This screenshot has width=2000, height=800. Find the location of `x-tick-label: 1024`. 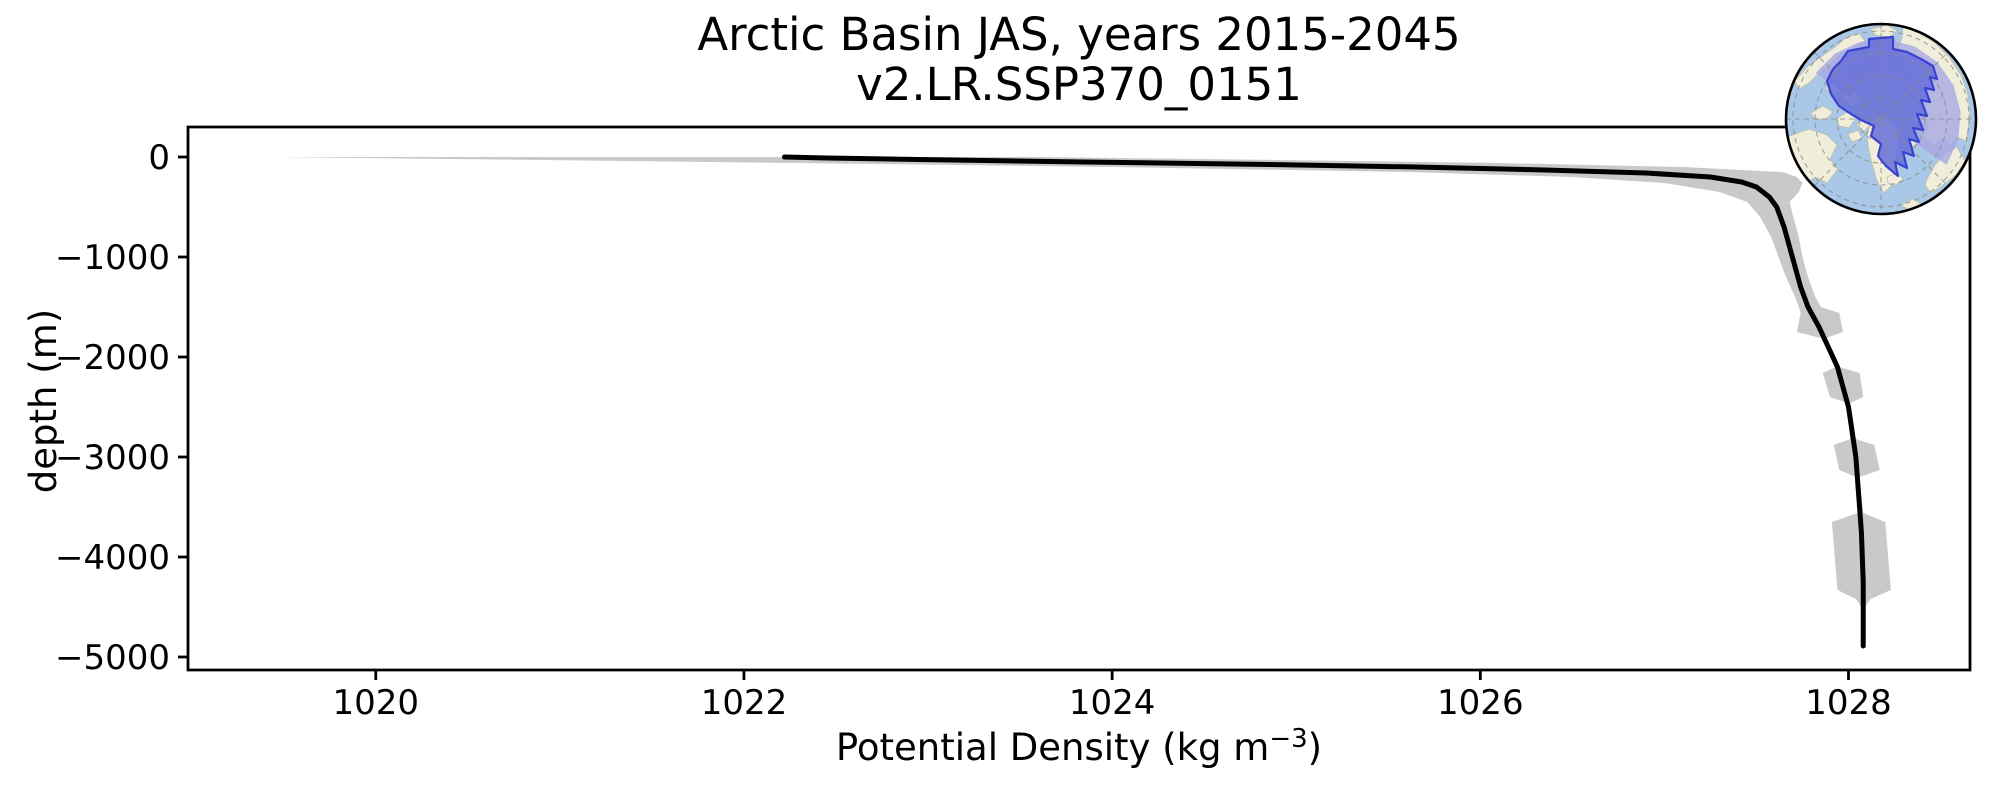

x-tick-label: 1024 is located at coordinates (1112, 703).